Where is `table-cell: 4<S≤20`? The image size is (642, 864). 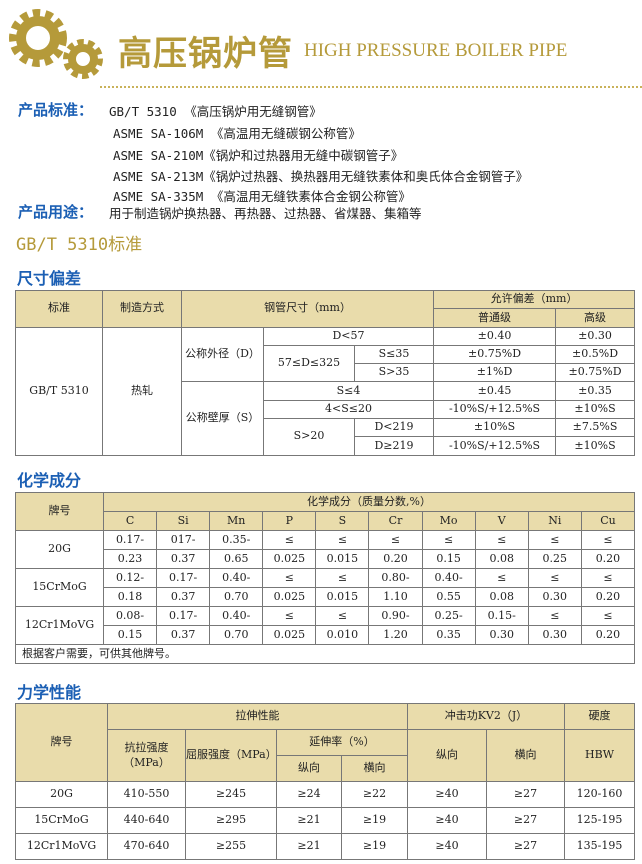
table-cell: 4<S≤20 is located at coordinates (348, 409).